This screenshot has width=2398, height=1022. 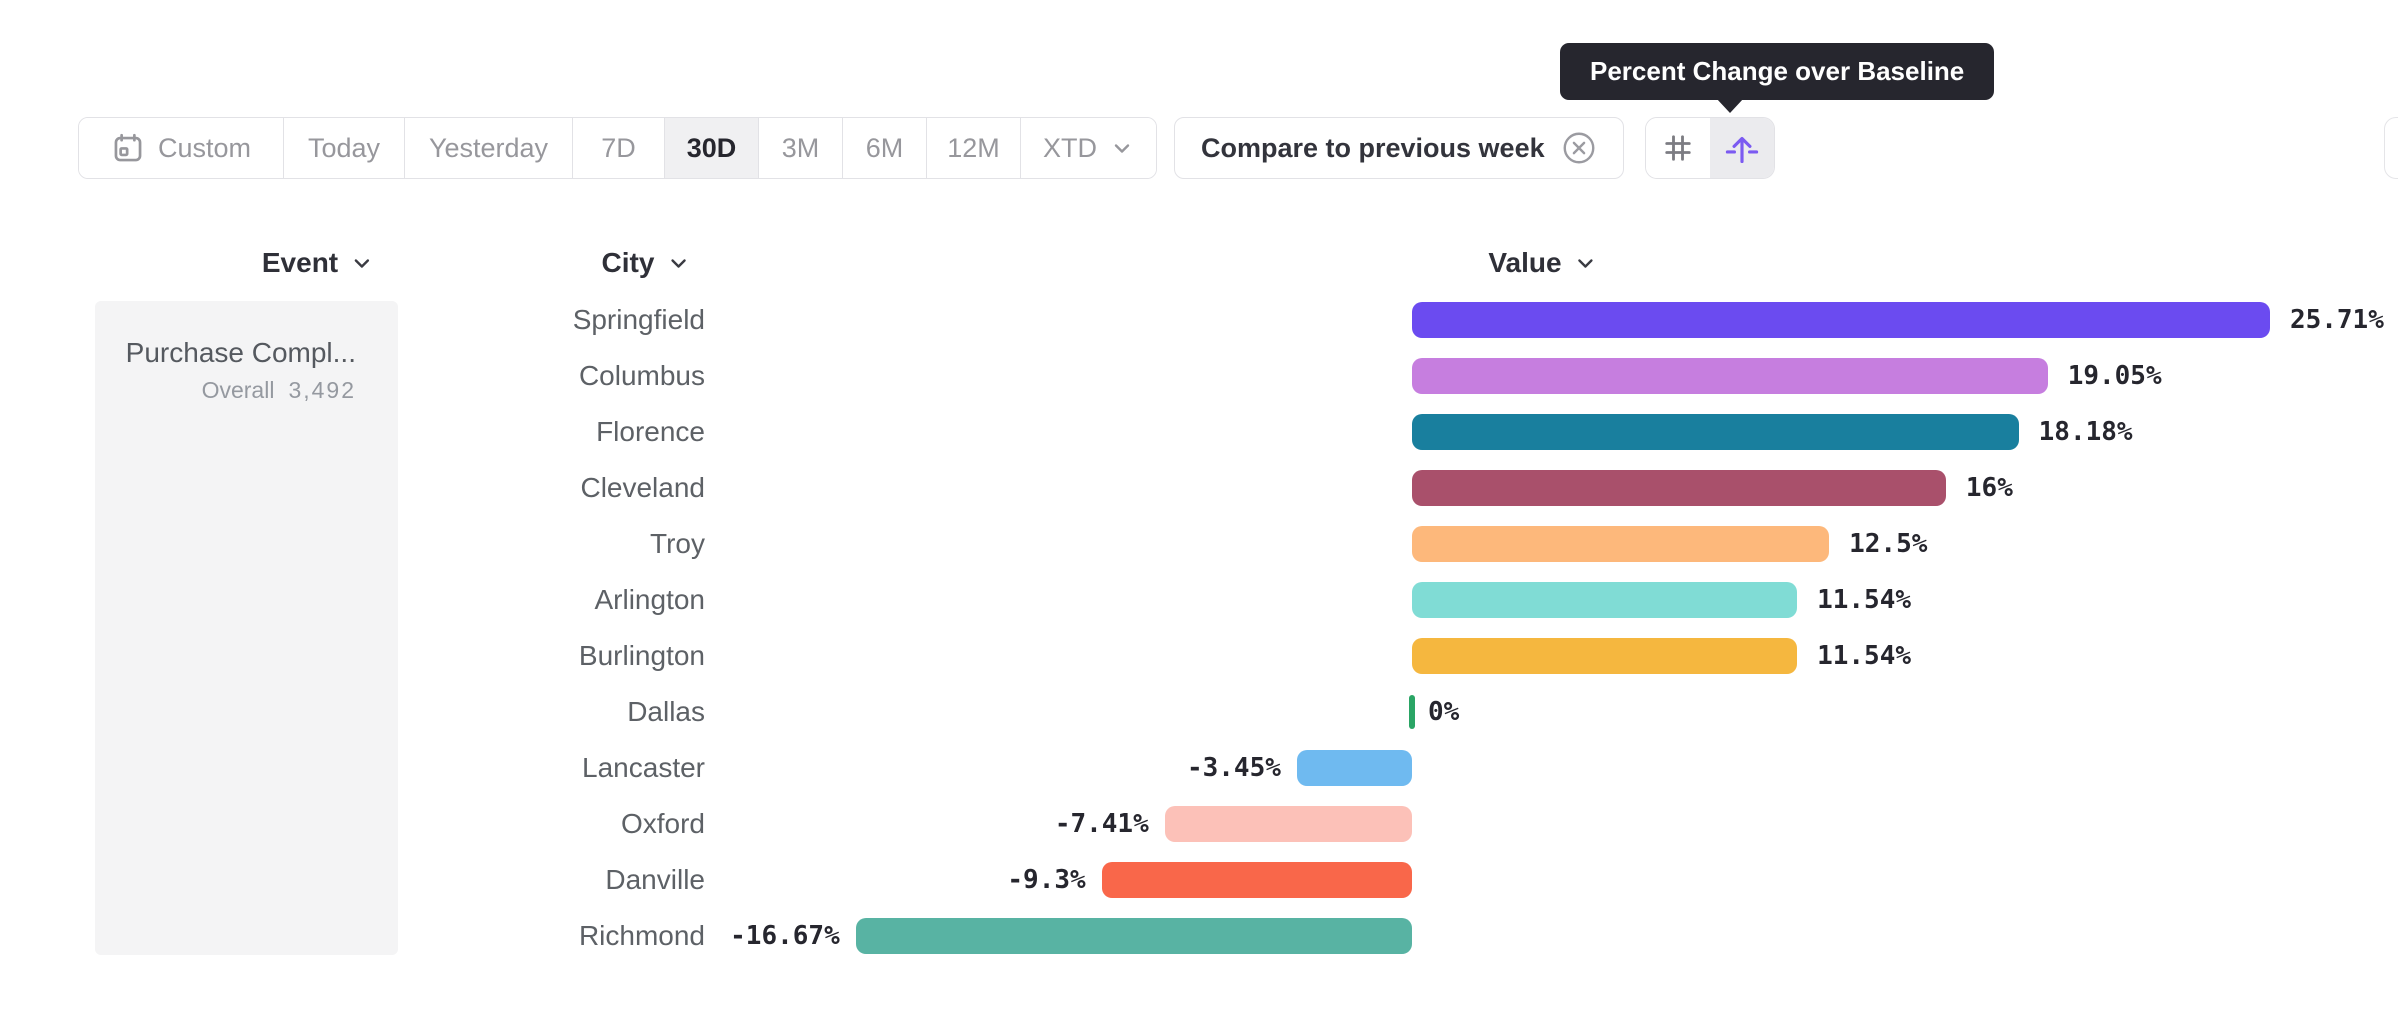 I want to click on date-range-label: Custom, so click(x=204, y=147).